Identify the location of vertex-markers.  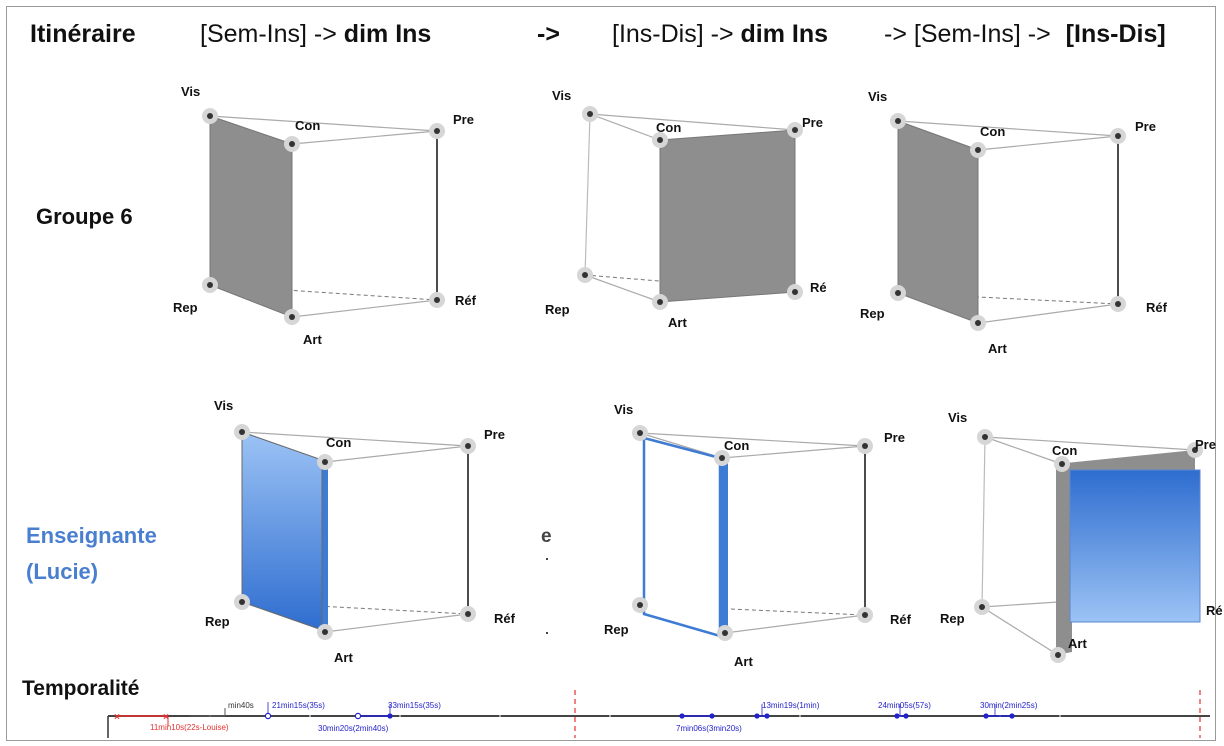
(323, 216).